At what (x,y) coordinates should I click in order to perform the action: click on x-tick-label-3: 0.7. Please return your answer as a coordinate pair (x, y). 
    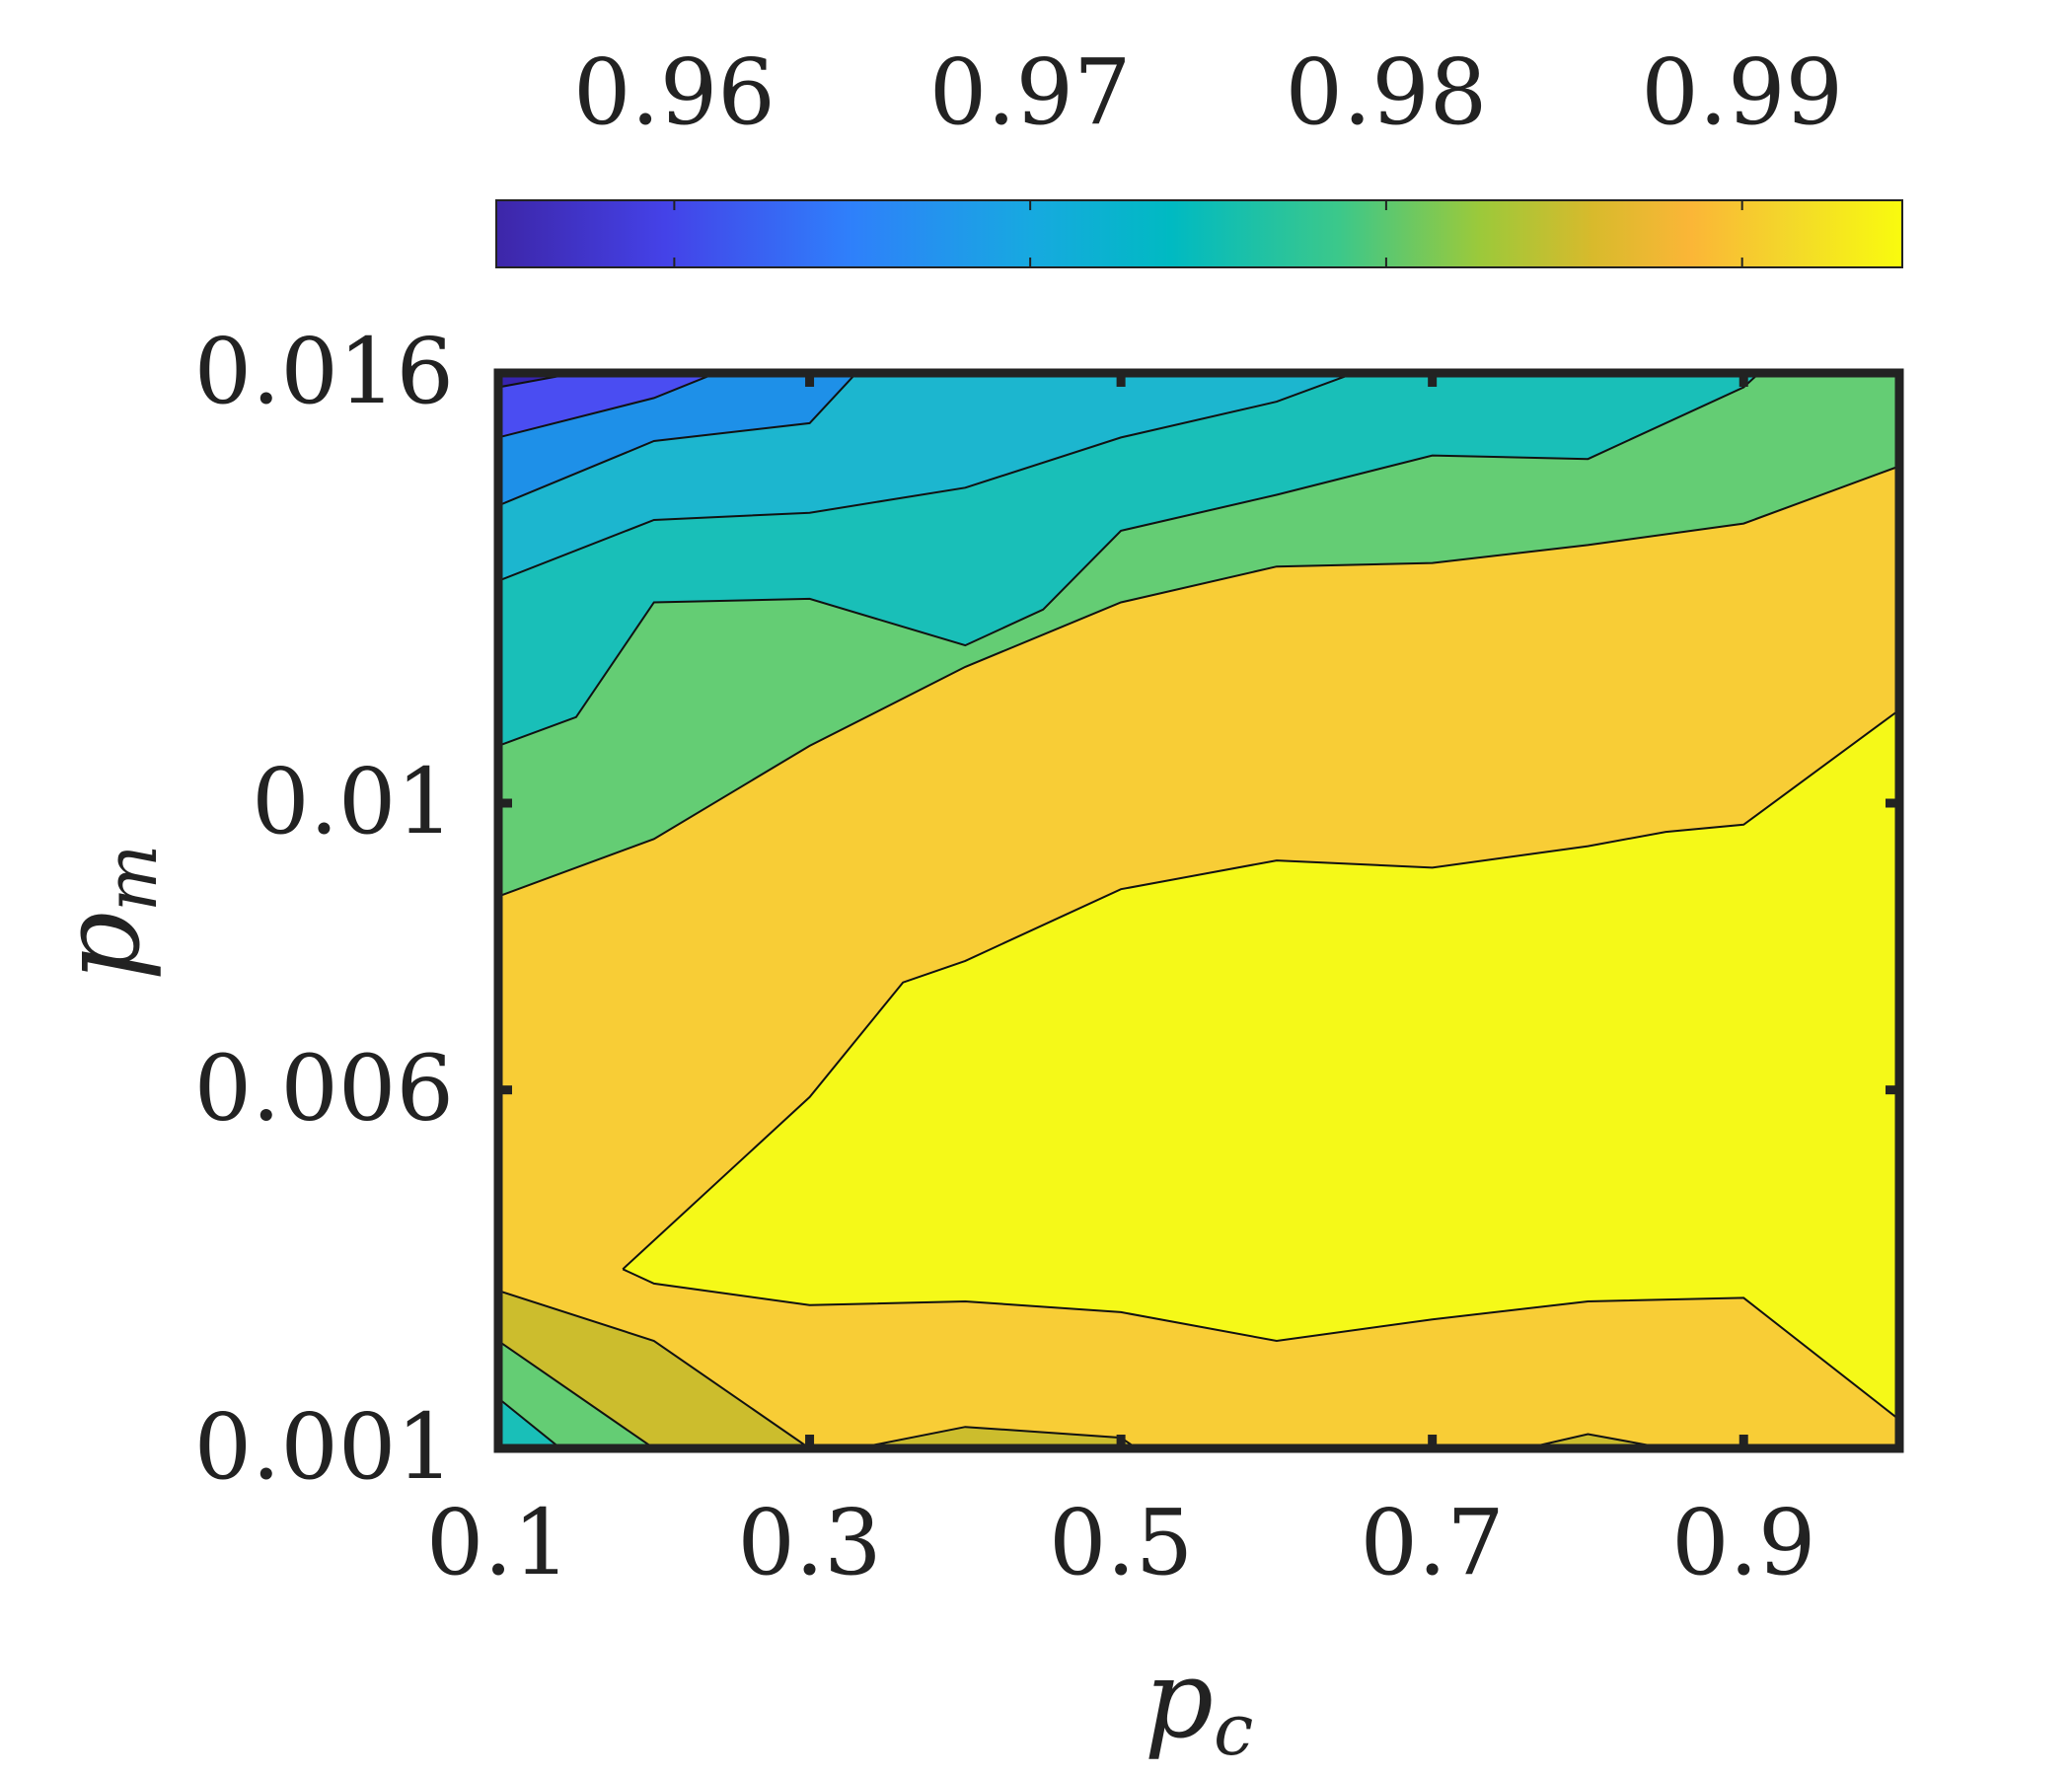
    Looking at the image, I should click on (1433, 1543).